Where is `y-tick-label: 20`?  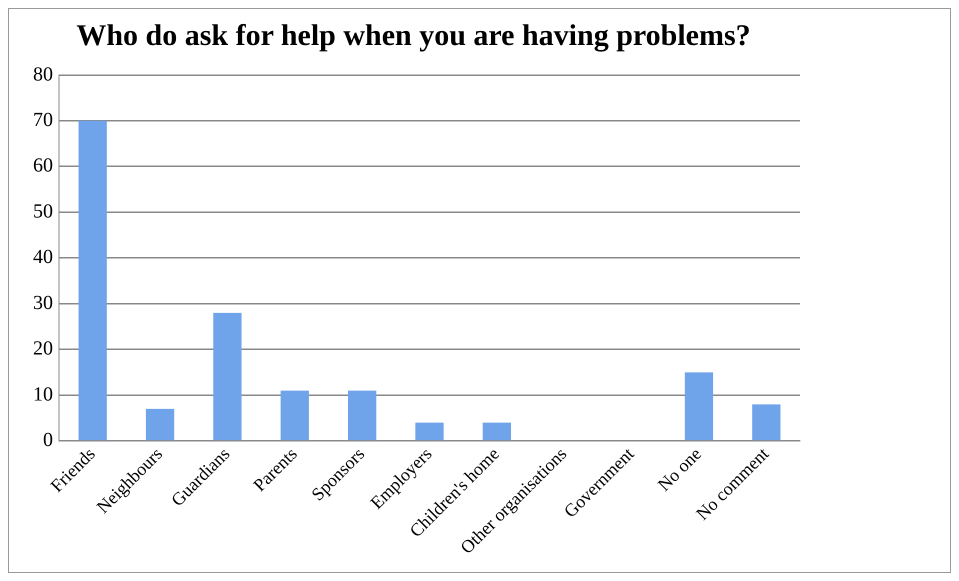
y-tick-label: 20 is located at coordinates (43, 349).